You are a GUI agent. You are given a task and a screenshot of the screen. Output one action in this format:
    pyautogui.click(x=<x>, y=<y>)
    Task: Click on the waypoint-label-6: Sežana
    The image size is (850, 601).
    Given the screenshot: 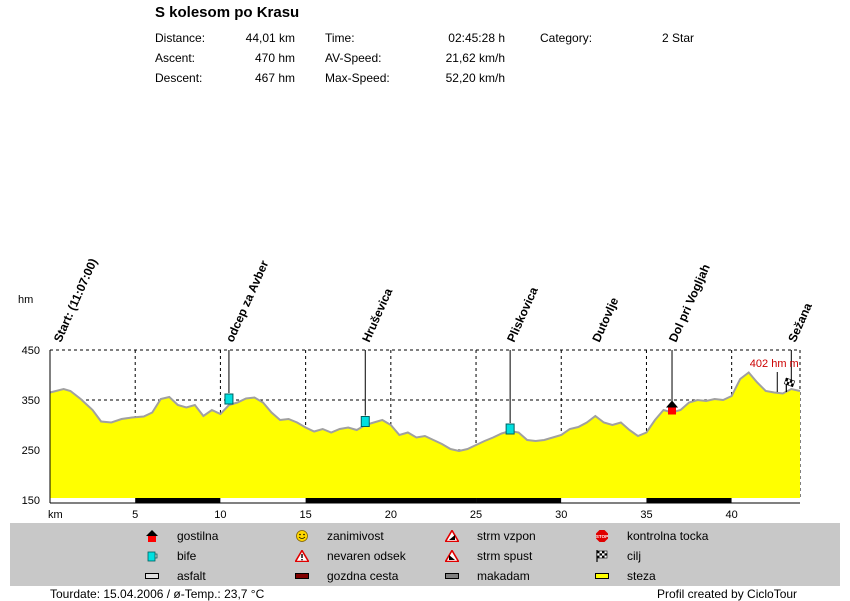 What is the action you would take?
    pyautogui.click(x=800, y=322)
    